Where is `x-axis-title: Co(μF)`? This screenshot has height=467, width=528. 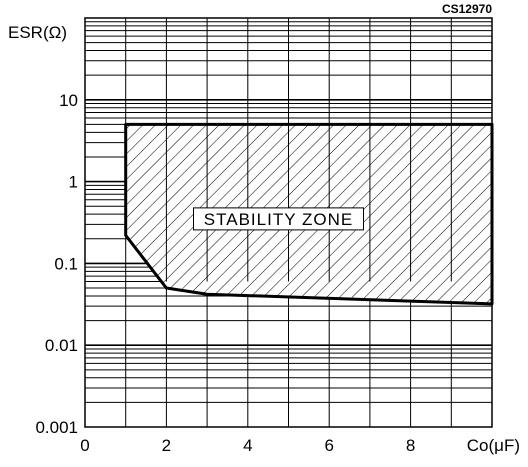
x-axis-title: Co(μF) is located at coordinates (493, 445).